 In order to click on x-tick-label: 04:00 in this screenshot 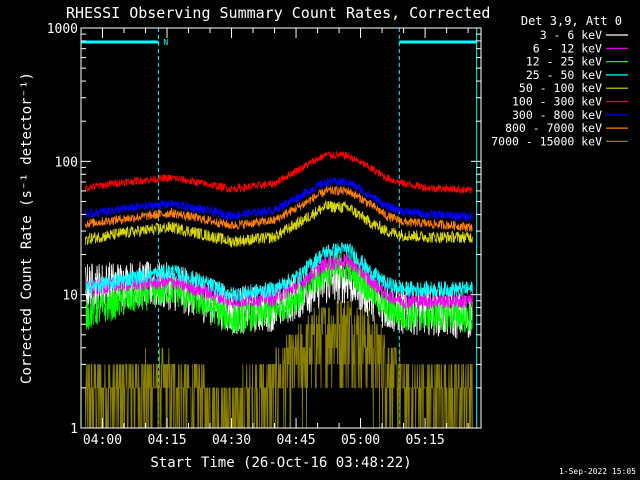, I will do `click(102, 440)`.